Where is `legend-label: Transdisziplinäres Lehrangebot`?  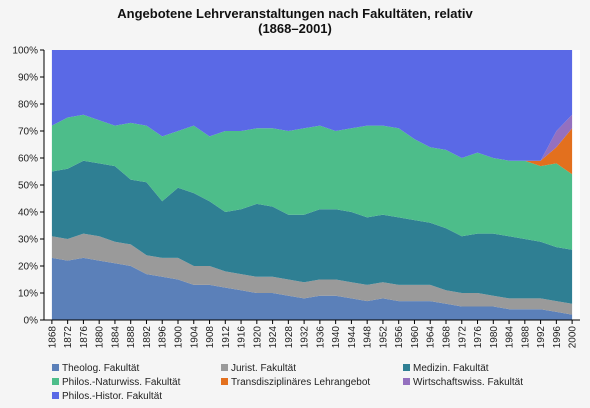
legend-label: Transdisziplinäres Lehrangebot is located at coordinates (300, 382).